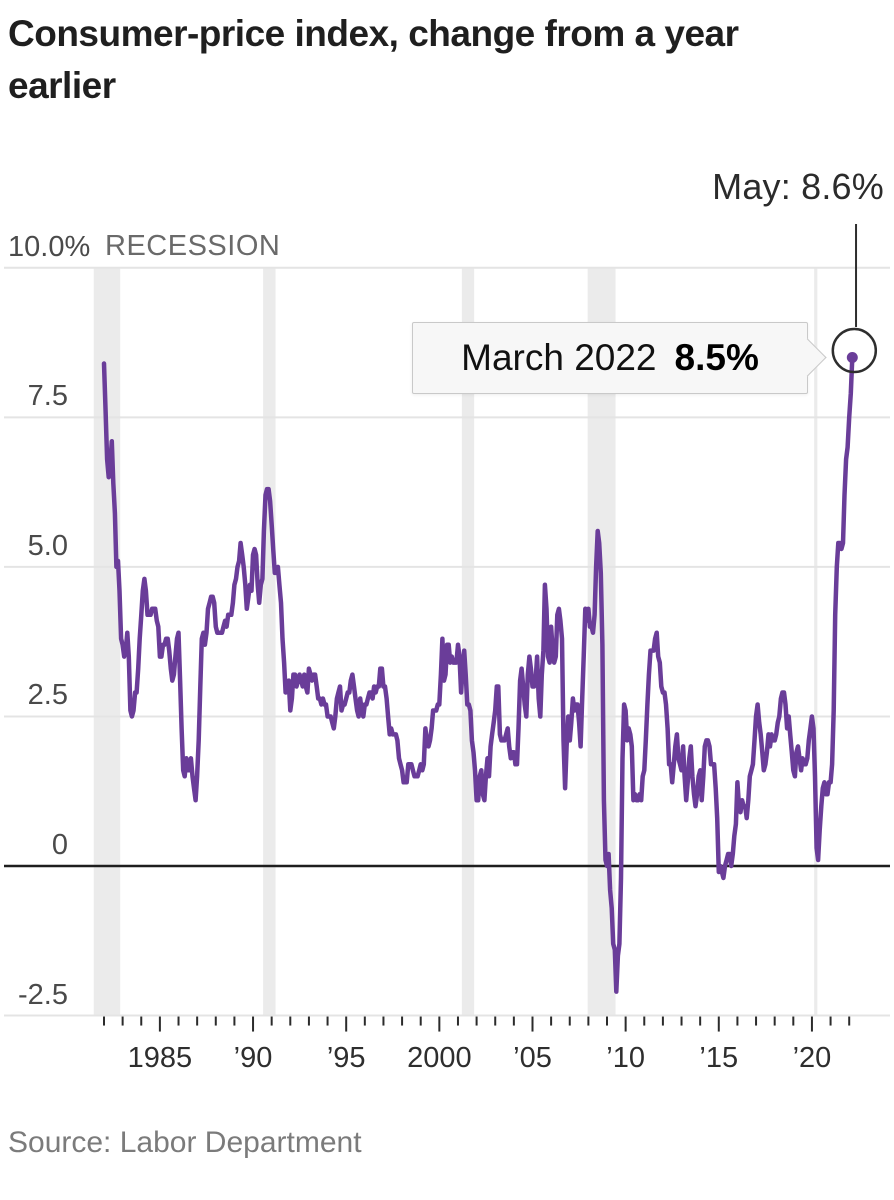 The width and height of the screenshot is (894, 1200). I want to click on endpoint-ring, so click(854, 350).